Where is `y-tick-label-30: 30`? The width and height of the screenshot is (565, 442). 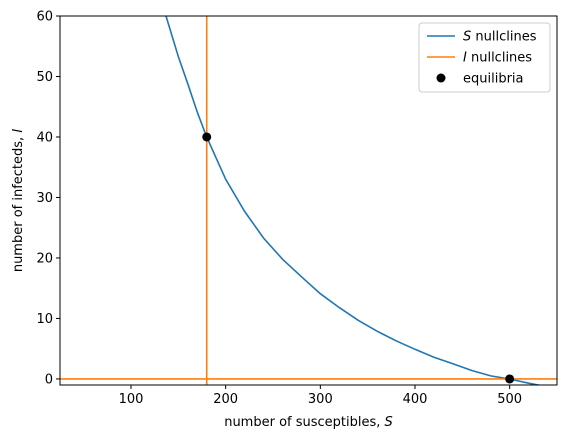
y-tick-label-30: 30 is located at coordinates (44, 198).